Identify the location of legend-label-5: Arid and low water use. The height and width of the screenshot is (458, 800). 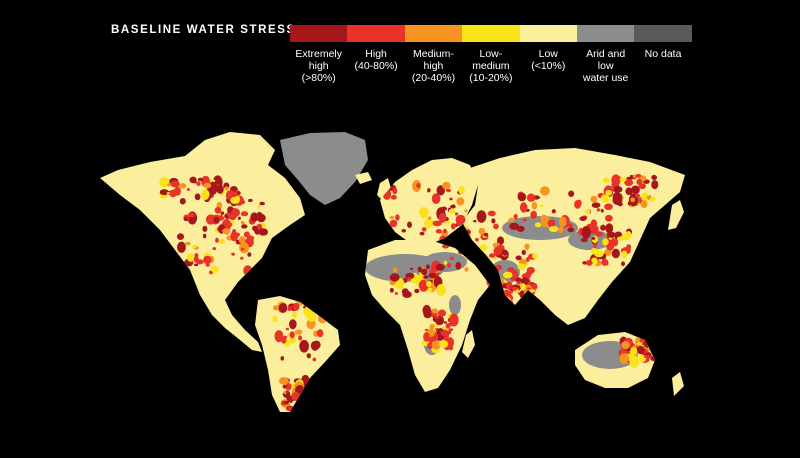
(605, 66).